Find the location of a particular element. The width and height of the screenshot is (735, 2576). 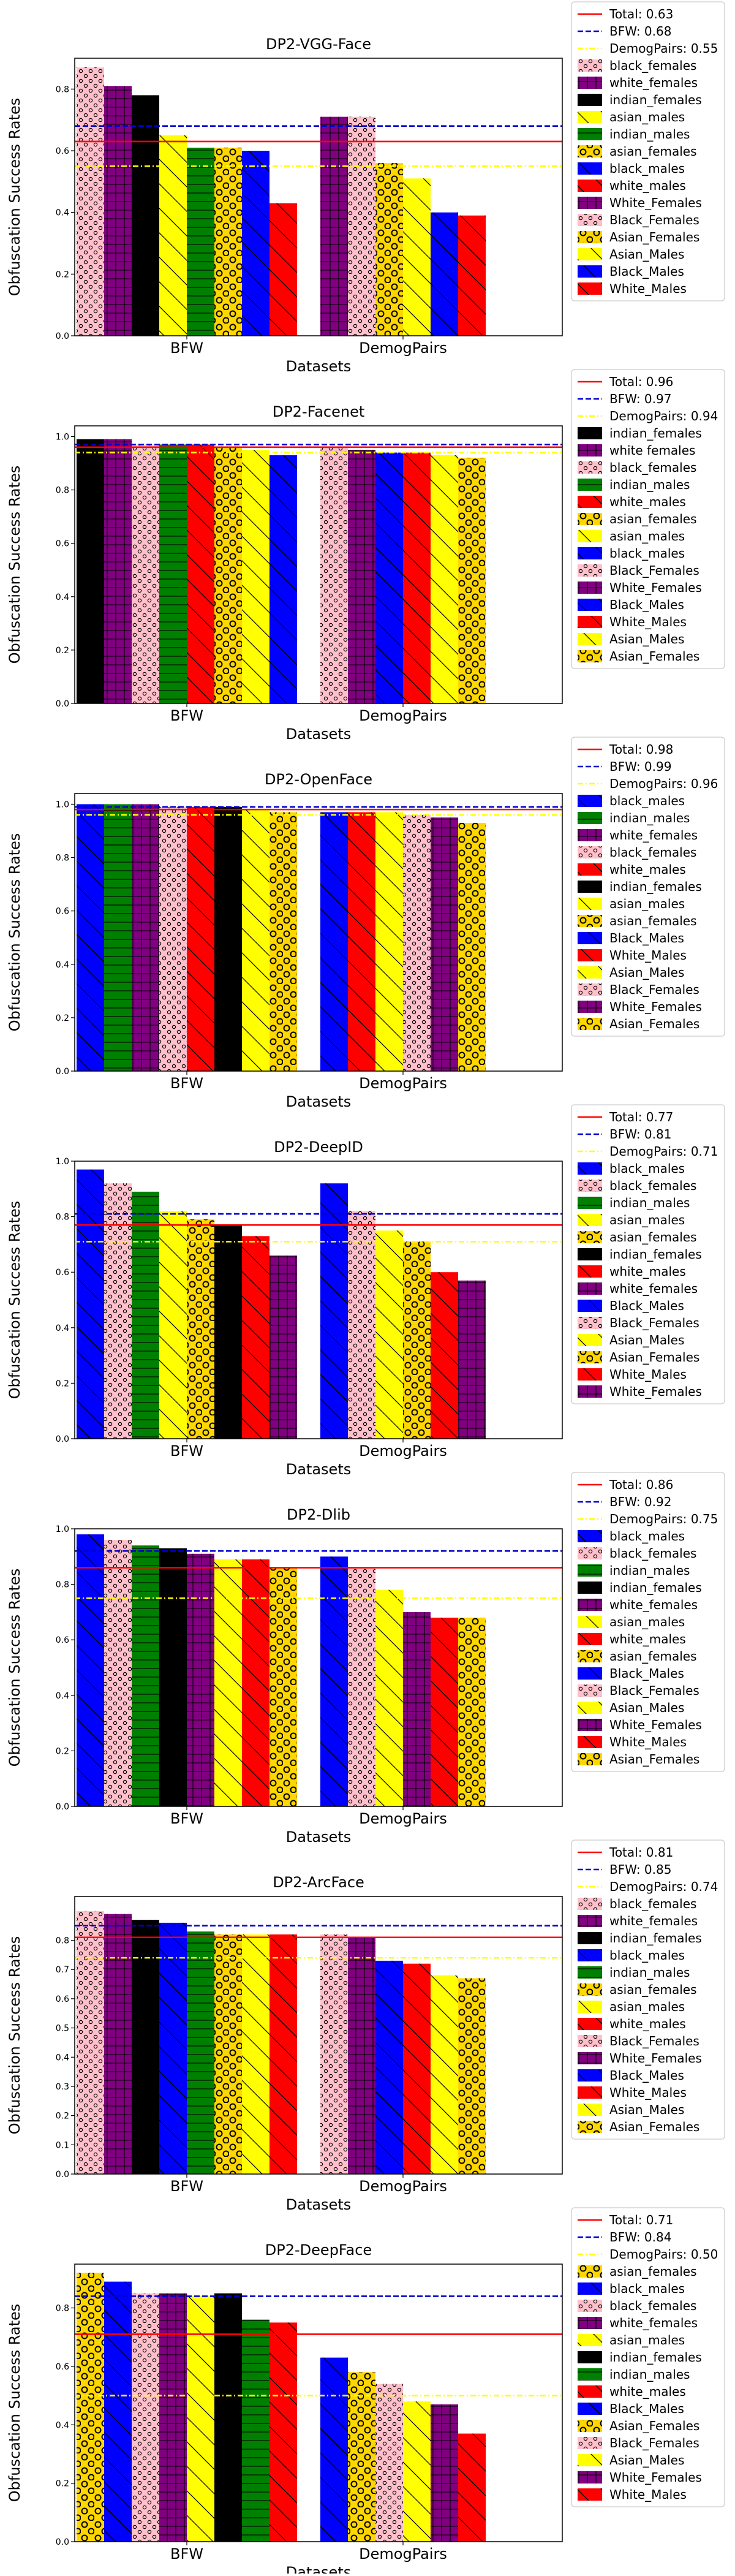

legend-label: white_males is located at coordinates (647, 2024).